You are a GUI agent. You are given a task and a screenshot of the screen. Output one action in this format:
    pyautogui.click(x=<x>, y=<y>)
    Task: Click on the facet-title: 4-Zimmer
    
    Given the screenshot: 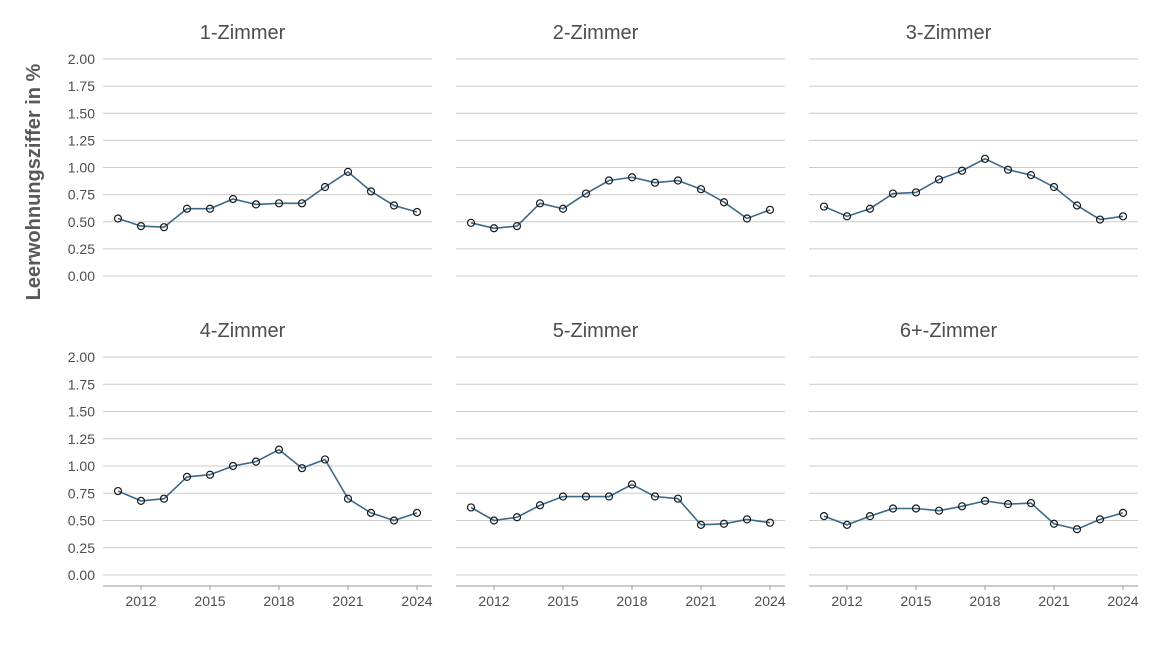 What is the action you would take?
    pyautogui.click(x=243, y=331)
    